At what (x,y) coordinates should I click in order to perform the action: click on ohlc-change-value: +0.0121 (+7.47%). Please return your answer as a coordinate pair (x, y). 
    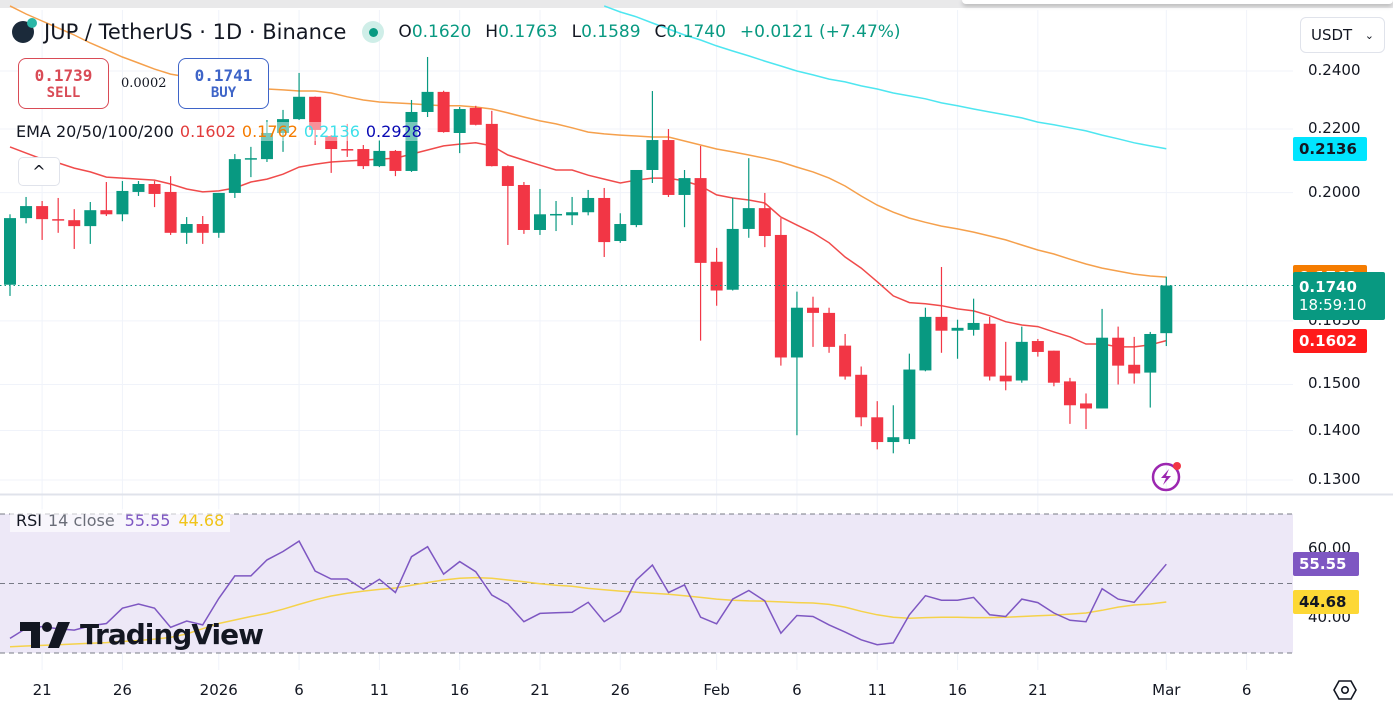
    Looking at the image, I should click on (820, 32).